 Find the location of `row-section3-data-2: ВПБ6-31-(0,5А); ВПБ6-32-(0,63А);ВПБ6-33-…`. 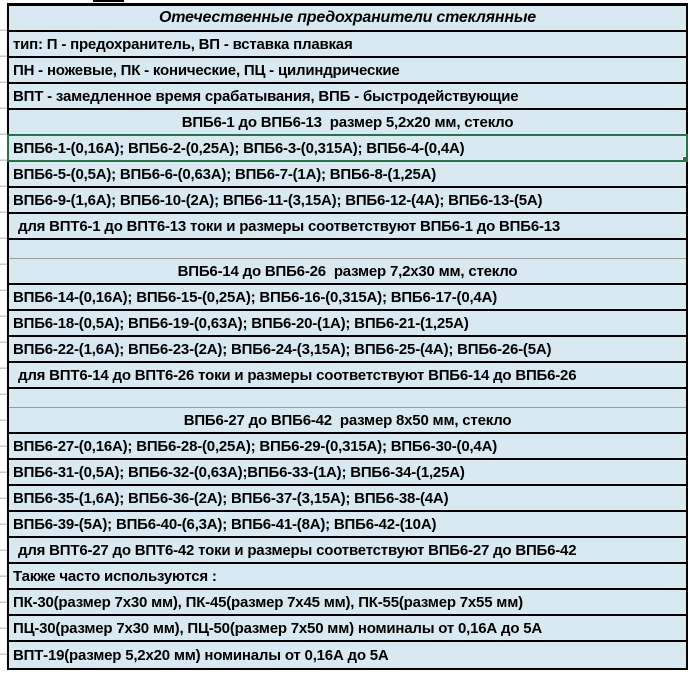

row-section3-data-2: ВПБ6-31-(0,5А); ВПБ6-32-(0,63А);ВПБ6-33-… is located at coordinates (347, 473).